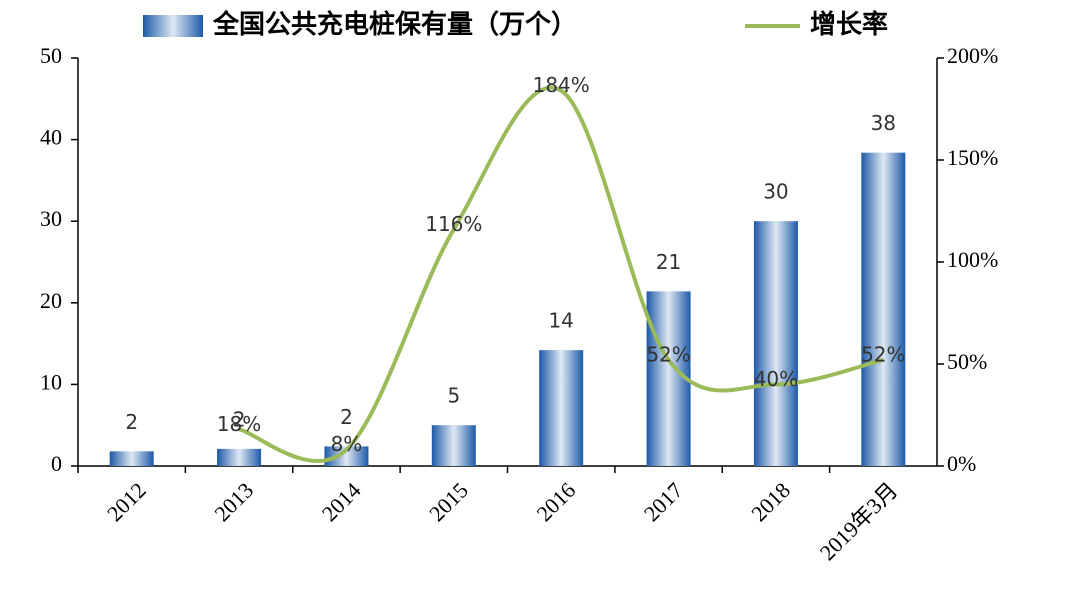  I want to click on bar-value-label: 30, so click(775, 192).